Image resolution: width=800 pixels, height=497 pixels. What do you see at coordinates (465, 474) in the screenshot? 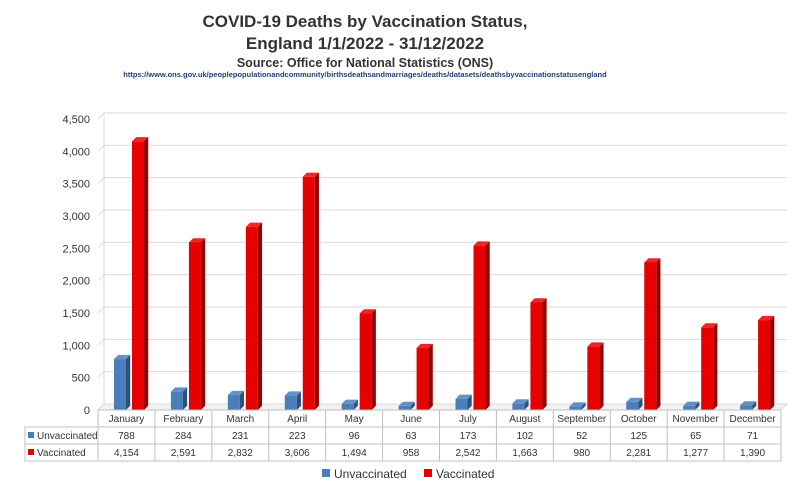
I see `legend-label: Vaccinated` at bounding box center [465, 474].